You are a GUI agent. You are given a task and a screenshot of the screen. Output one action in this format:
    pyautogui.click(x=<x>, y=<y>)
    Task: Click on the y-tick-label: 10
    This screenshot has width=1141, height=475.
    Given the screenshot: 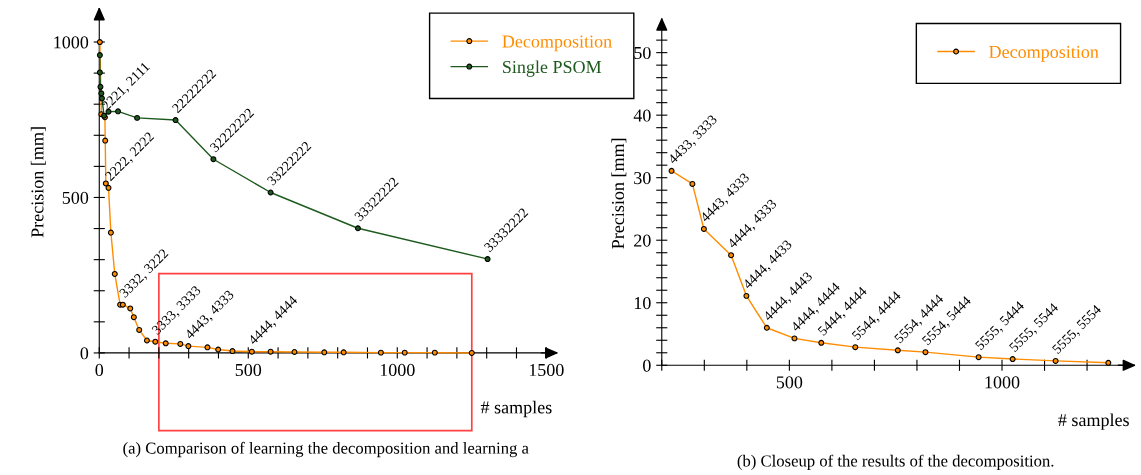 What is the action you would take?
    pyautogui.click(x=642, y=303)
    